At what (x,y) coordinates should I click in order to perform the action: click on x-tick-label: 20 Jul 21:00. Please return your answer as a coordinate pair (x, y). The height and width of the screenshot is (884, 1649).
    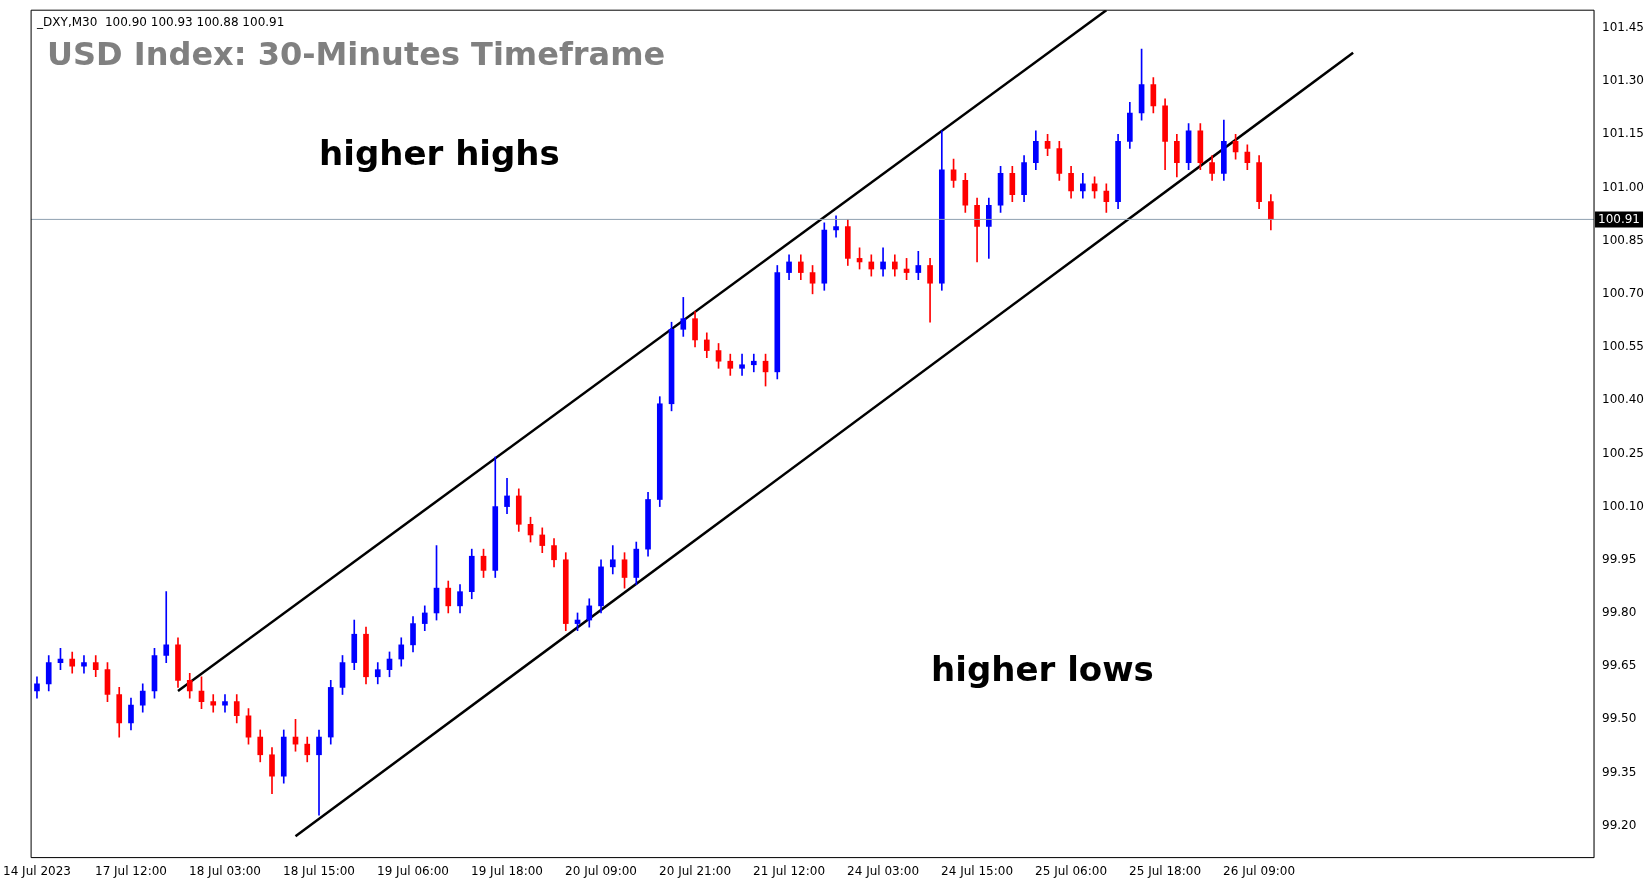
    Looking at the image, I should click on (695, 870).